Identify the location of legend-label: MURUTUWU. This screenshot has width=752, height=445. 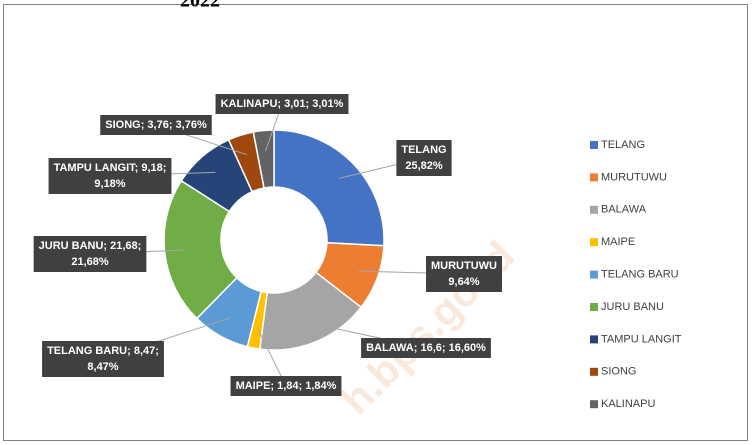
(634, 177).